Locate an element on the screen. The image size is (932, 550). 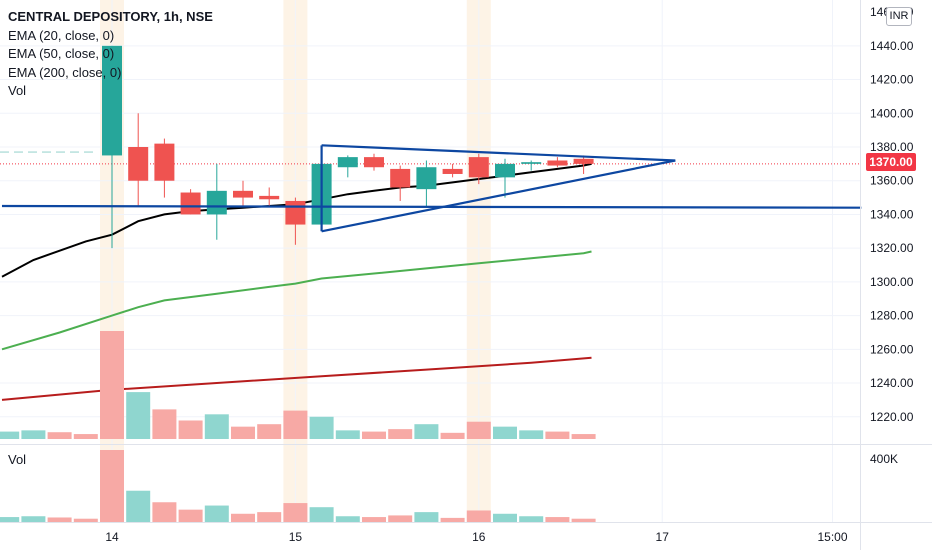
y-tick-label: 1220.00 is located at coordinates (892, 417).